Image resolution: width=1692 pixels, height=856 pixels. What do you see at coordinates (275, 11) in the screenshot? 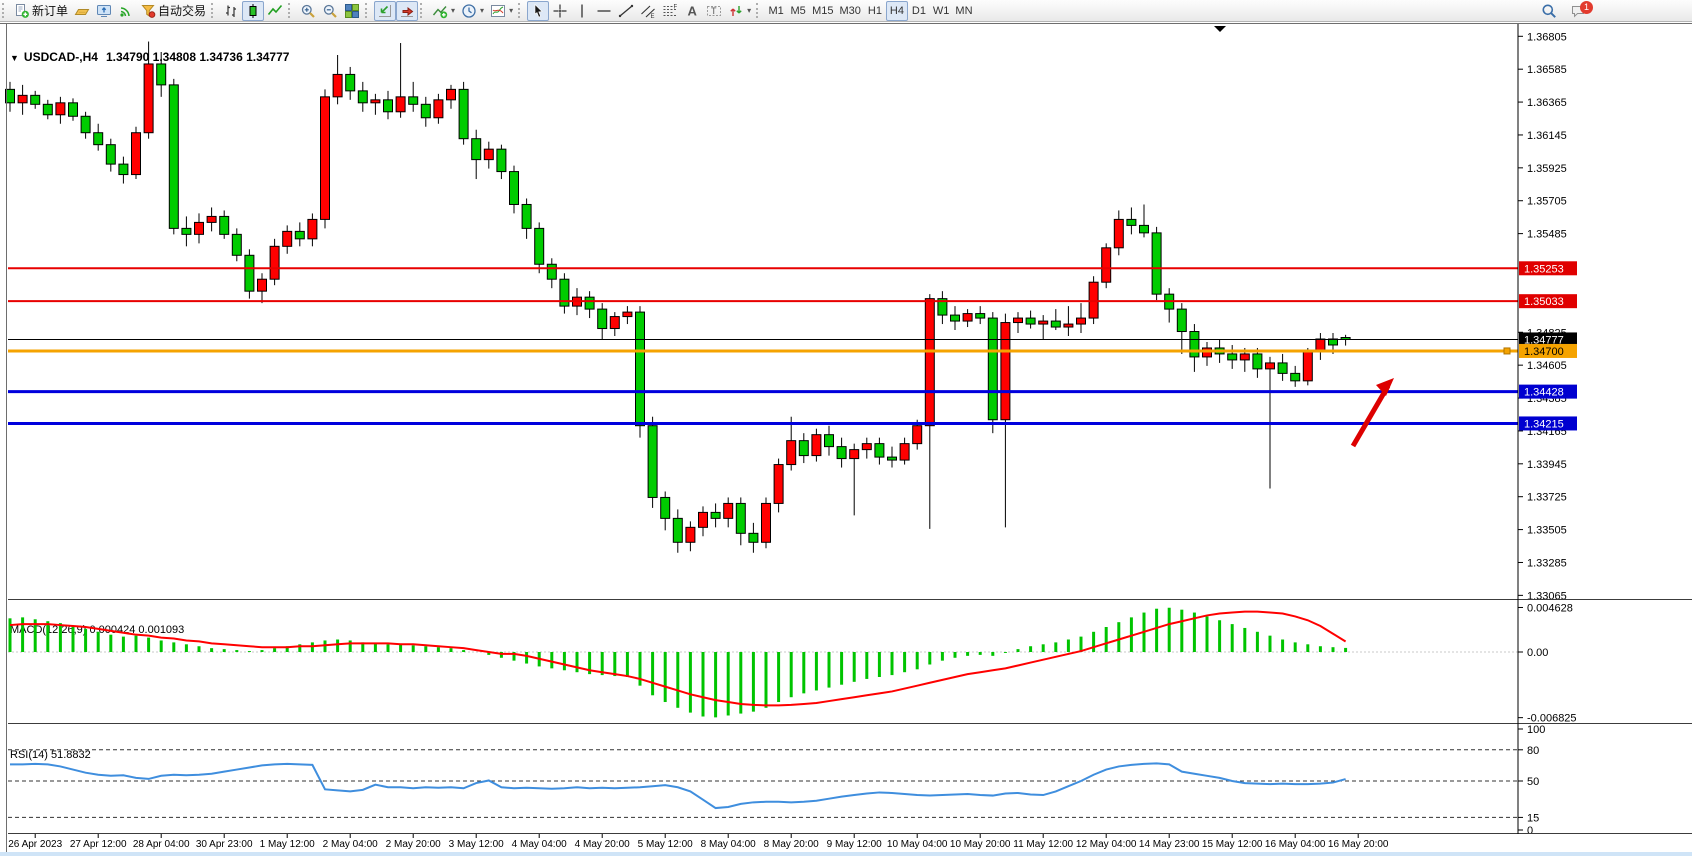
I see `line-chart-button` at bounding box center [275, 11].